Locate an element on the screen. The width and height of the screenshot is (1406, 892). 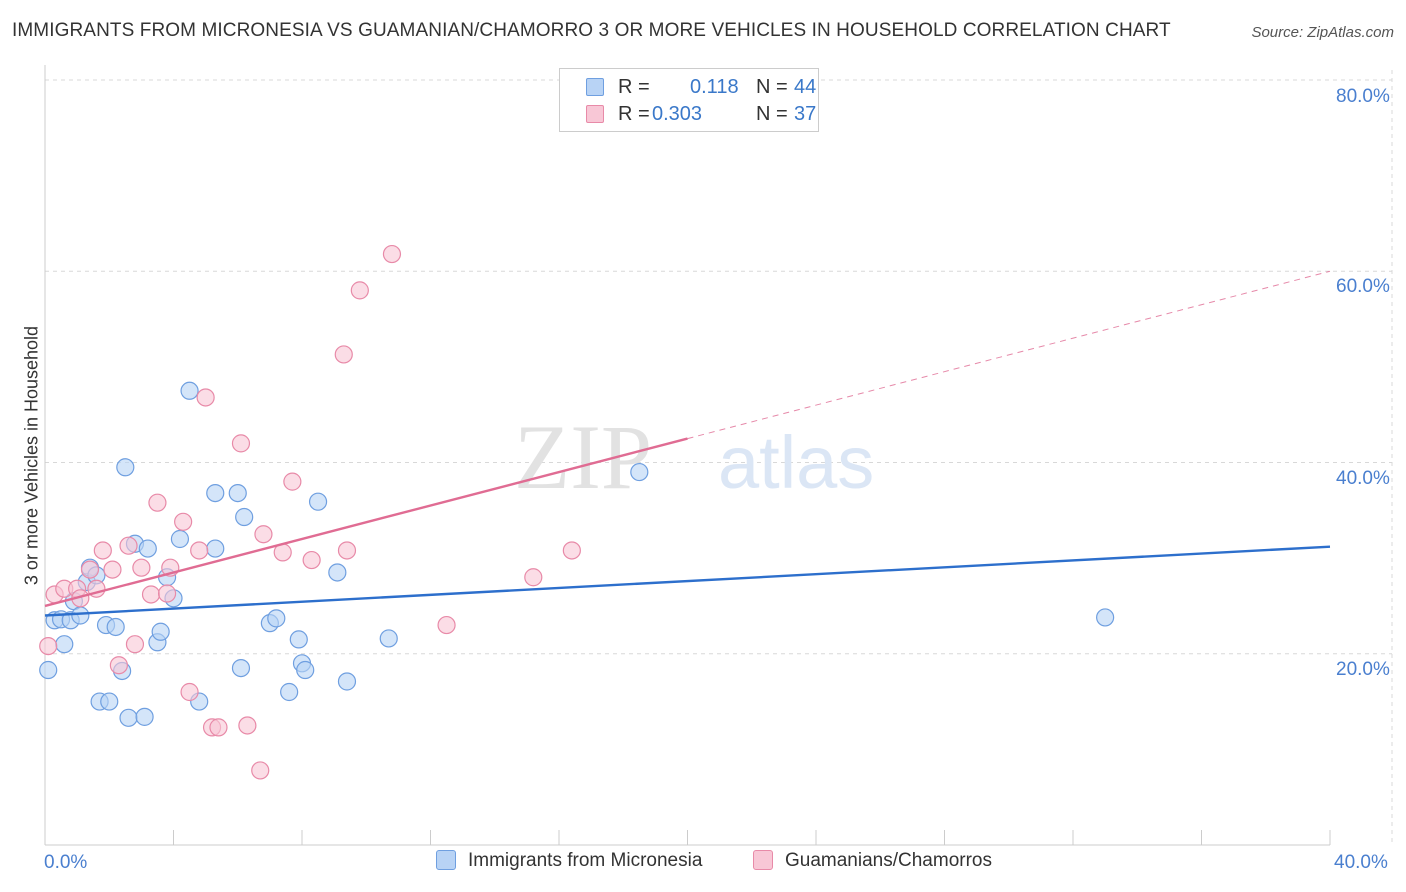
watermark-atlas: atlas is located at coordinates (796, 462).